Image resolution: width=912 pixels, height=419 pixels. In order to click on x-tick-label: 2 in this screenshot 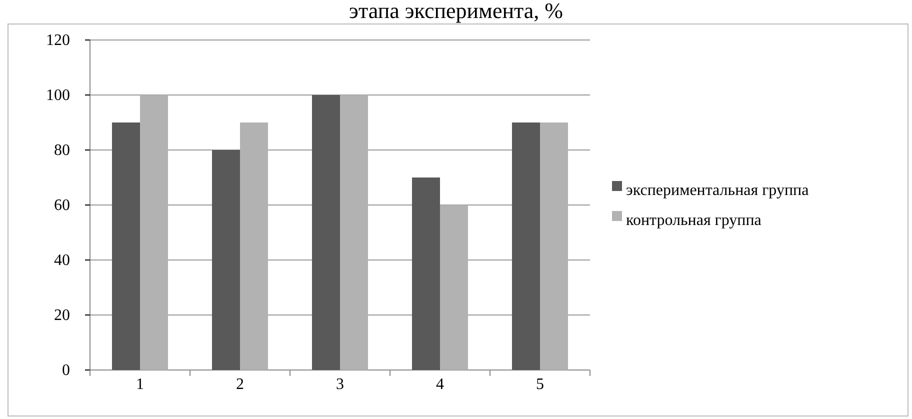, I will do `click(240, 384)`.